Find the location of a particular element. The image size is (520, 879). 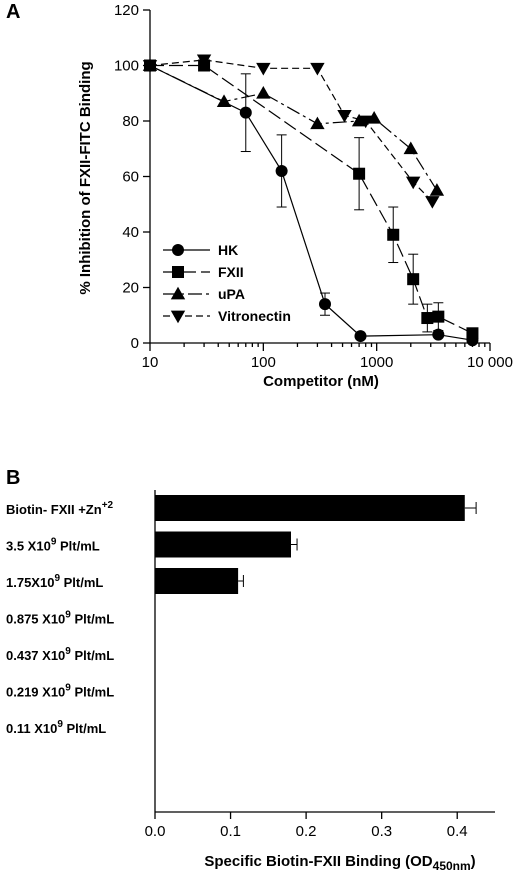

category-label-base: 0.219 X10 is located at coordinates (35, 692).